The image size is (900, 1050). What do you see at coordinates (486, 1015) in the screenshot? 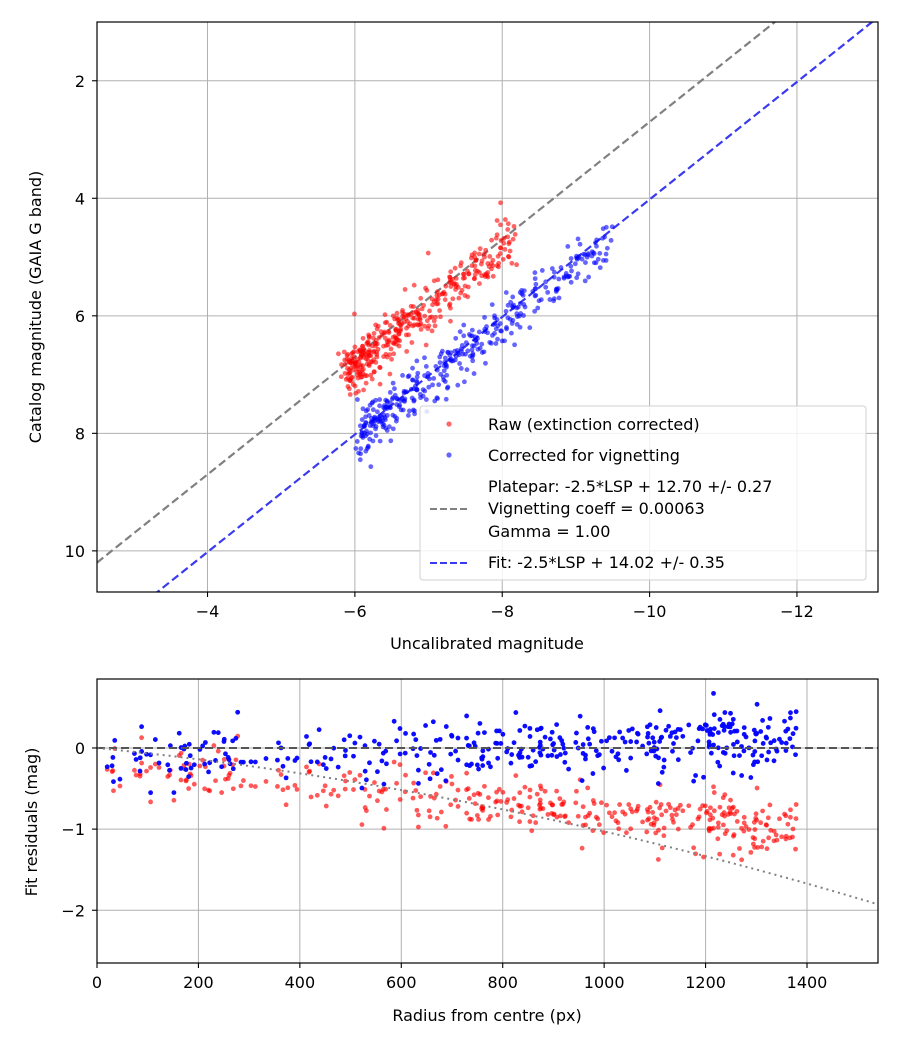
I see `bottom-x-axis-label: Radius from centre (px)` at bounding box center [486, 1015].